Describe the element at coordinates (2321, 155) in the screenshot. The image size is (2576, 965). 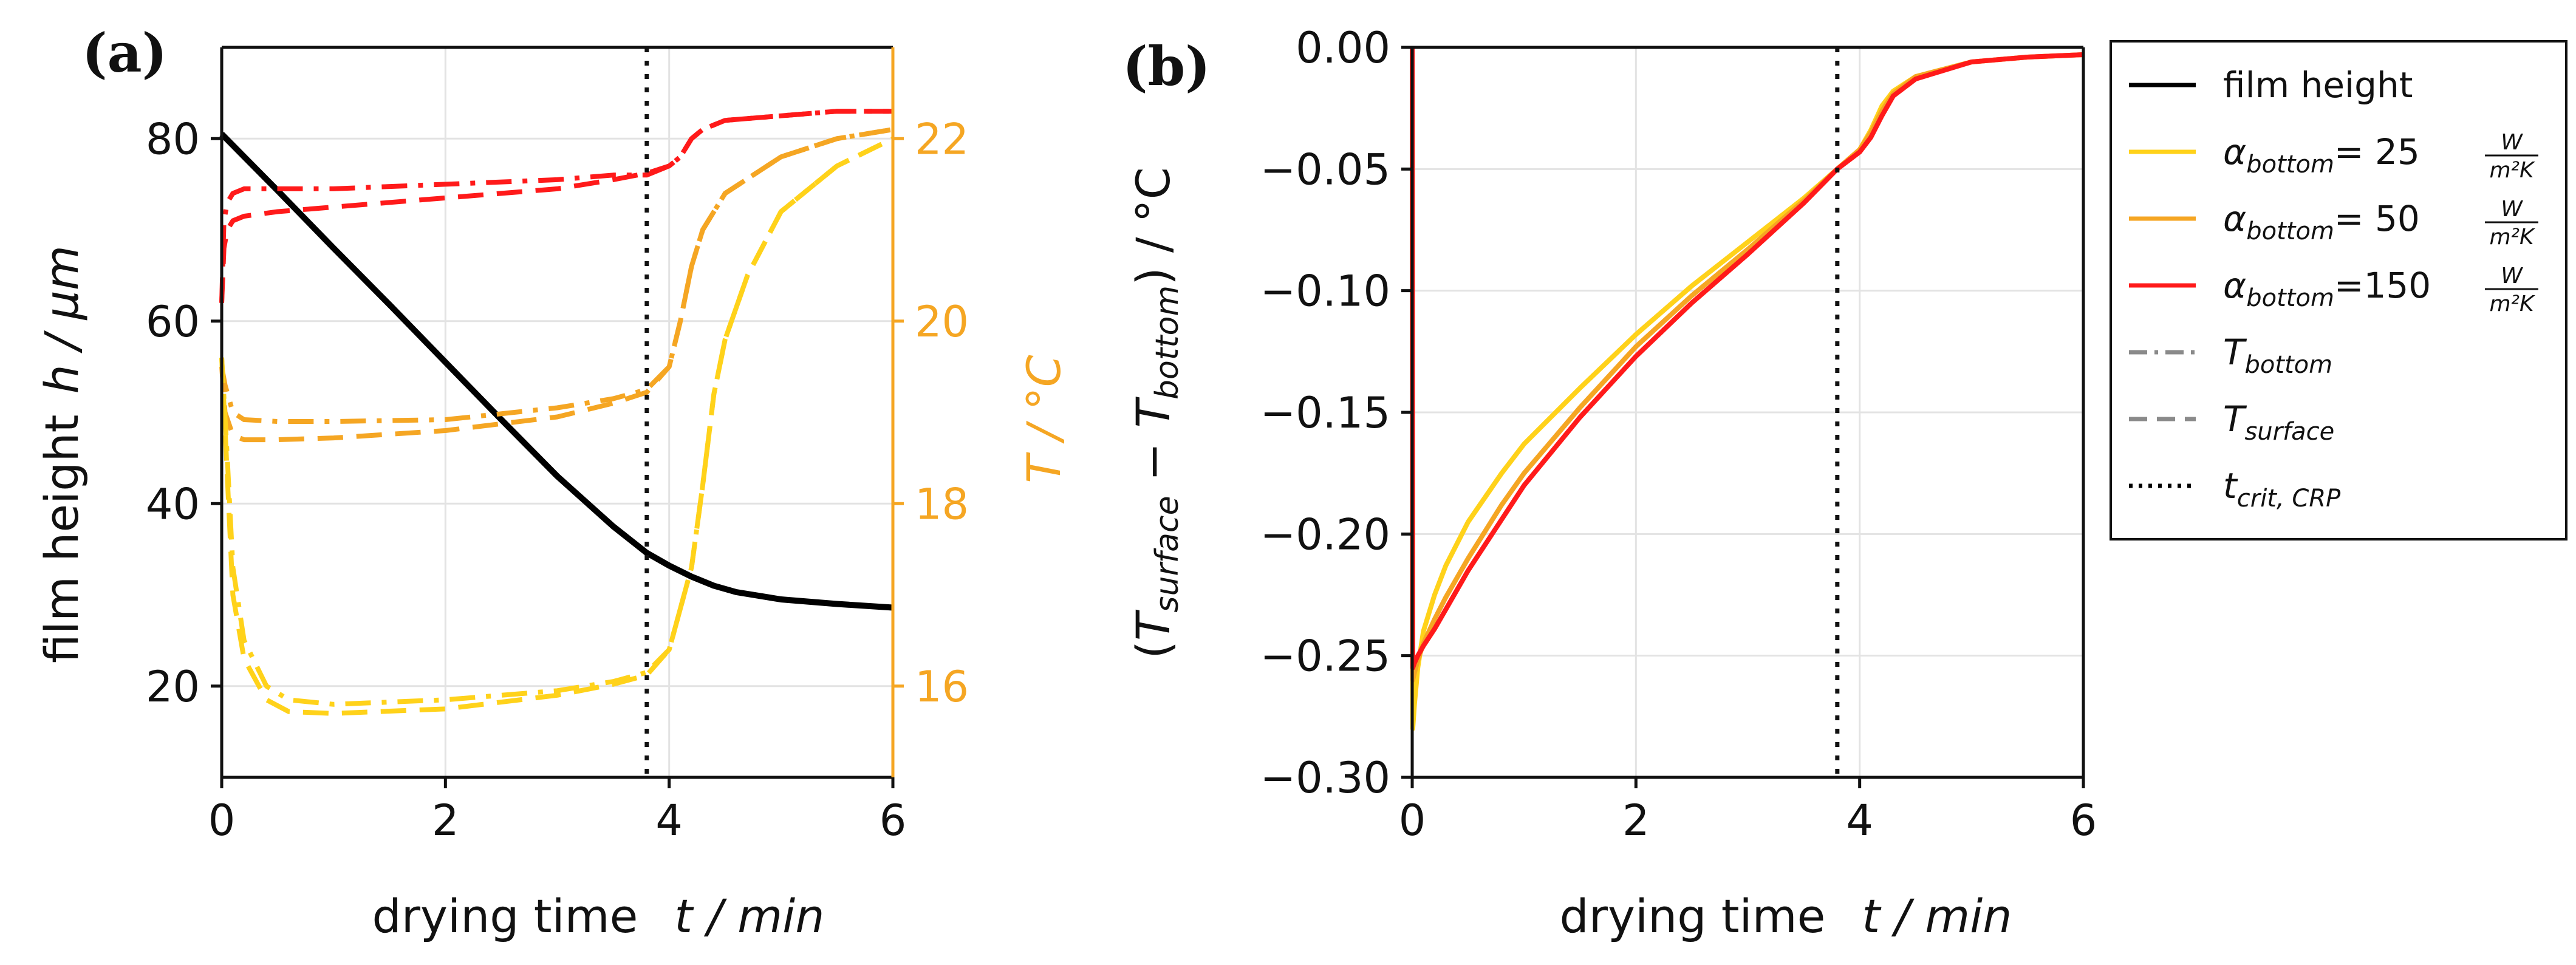
I see `legend-label: αbottom= 25` at that location.